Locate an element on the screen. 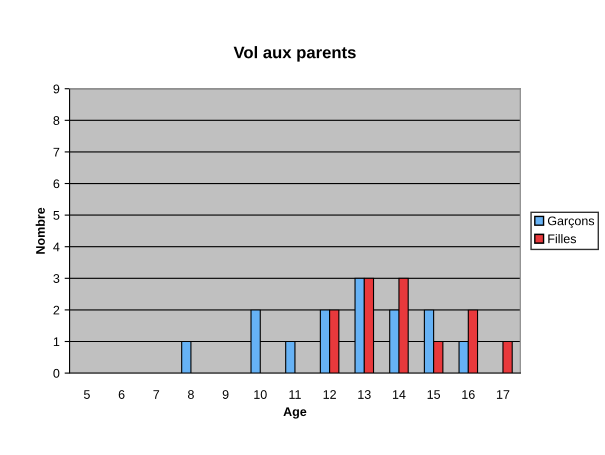 This screenshot has width=605, height=455. y-tick-label: 9 is located at coordinates (56, 89).